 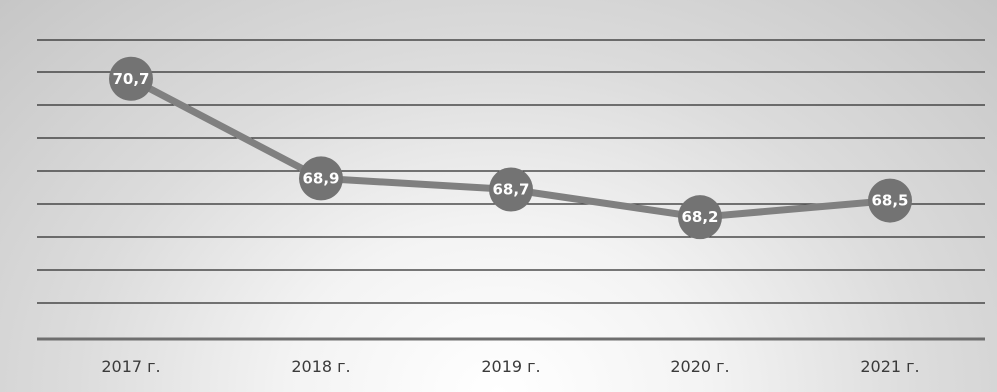 I want to click on x-tick-label-0: 2017 г., so click(x=130, y=366).